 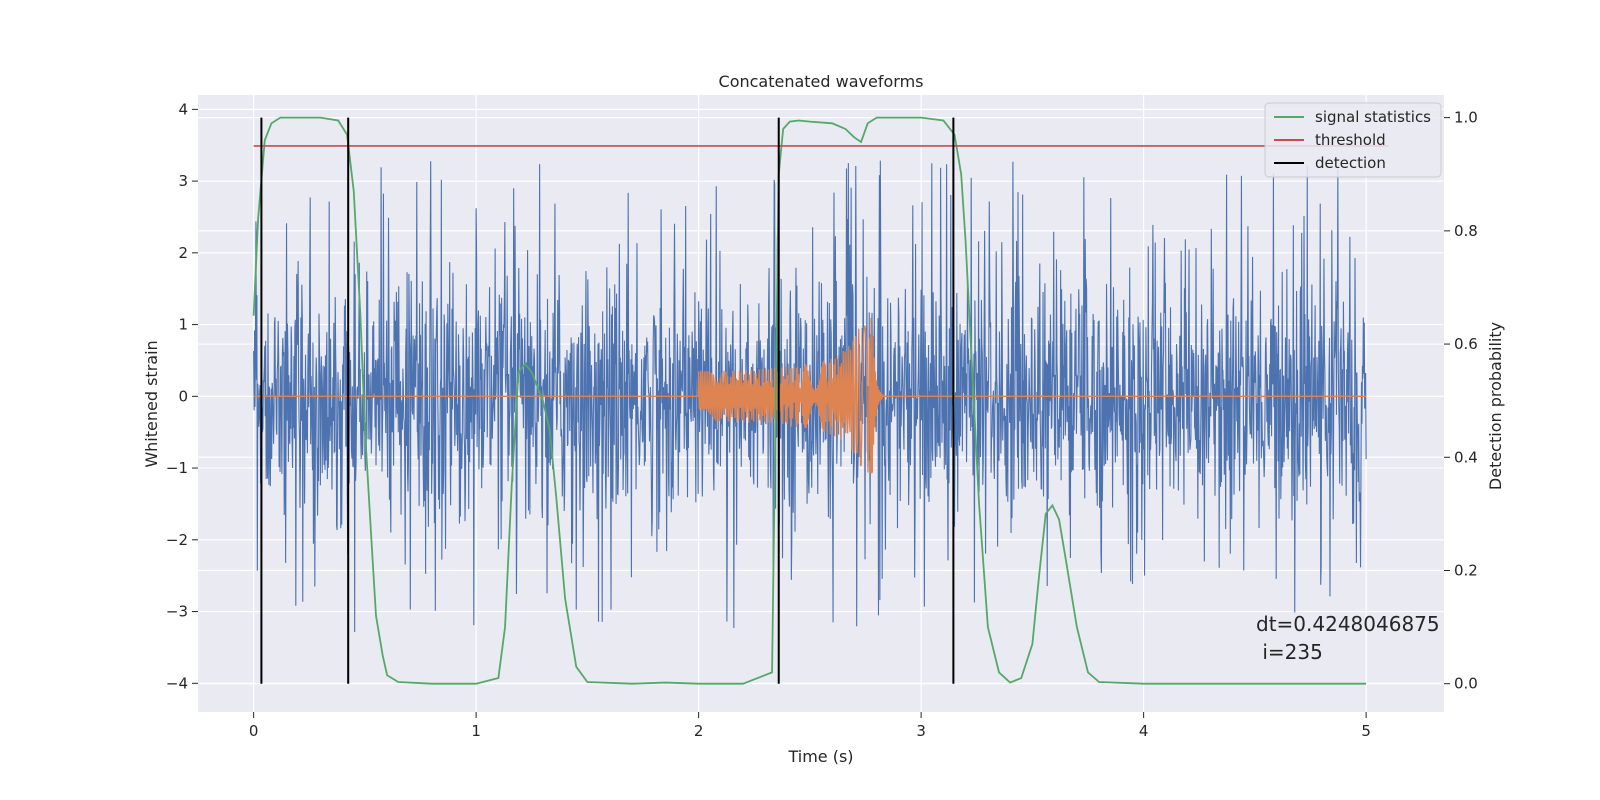 What do you see at coordinates (1466, 684) in the screenshot?
I see `y-right-tick-label: 0.0` at bounding box center [1466, 684].